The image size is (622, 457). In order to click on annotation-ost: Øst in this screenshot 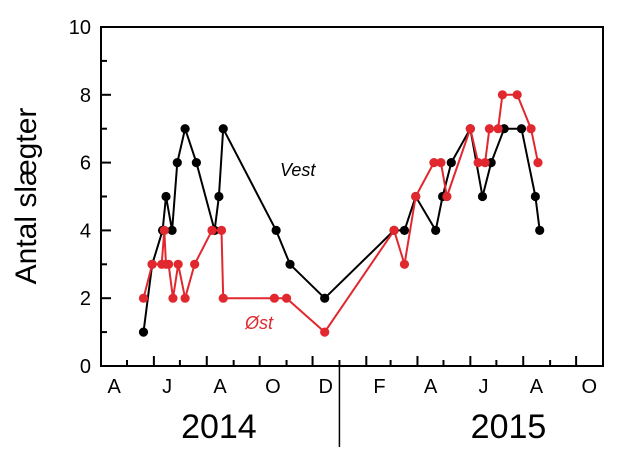, I will do `click(259, 323)`.